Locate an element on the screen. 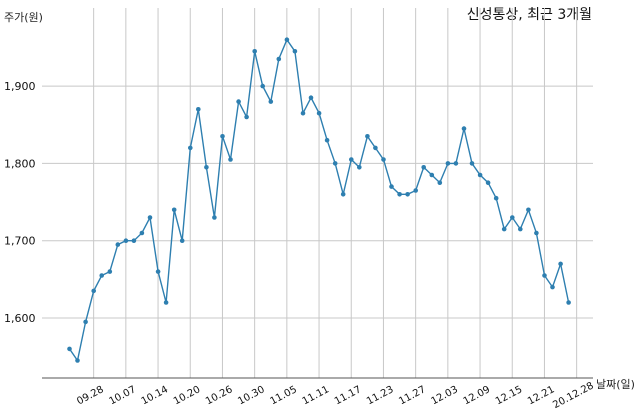 The width and height of the screenshot is (640, 419). x-tick-label: 11.23 is located at coordinates (380, 395).